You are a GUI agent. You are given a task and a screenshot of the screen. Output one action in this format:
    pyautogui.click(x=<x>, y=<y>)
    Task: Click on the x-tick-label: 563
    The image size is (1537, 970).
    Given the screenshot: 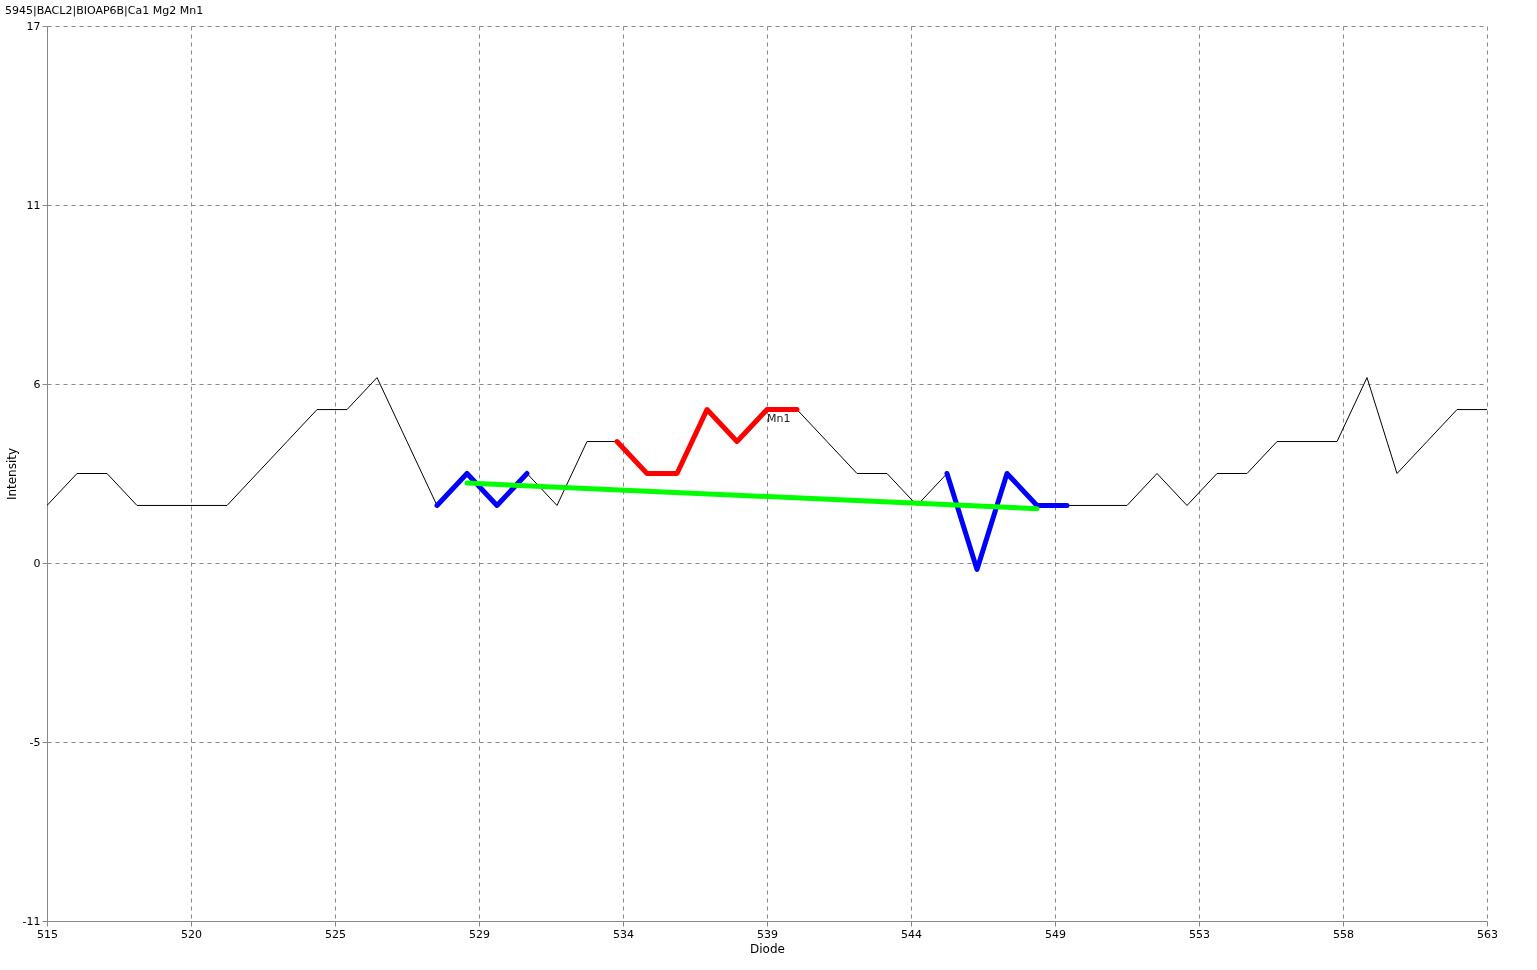 What is the action you would take?
    pyautogui.click(x=1487, y=934)
    